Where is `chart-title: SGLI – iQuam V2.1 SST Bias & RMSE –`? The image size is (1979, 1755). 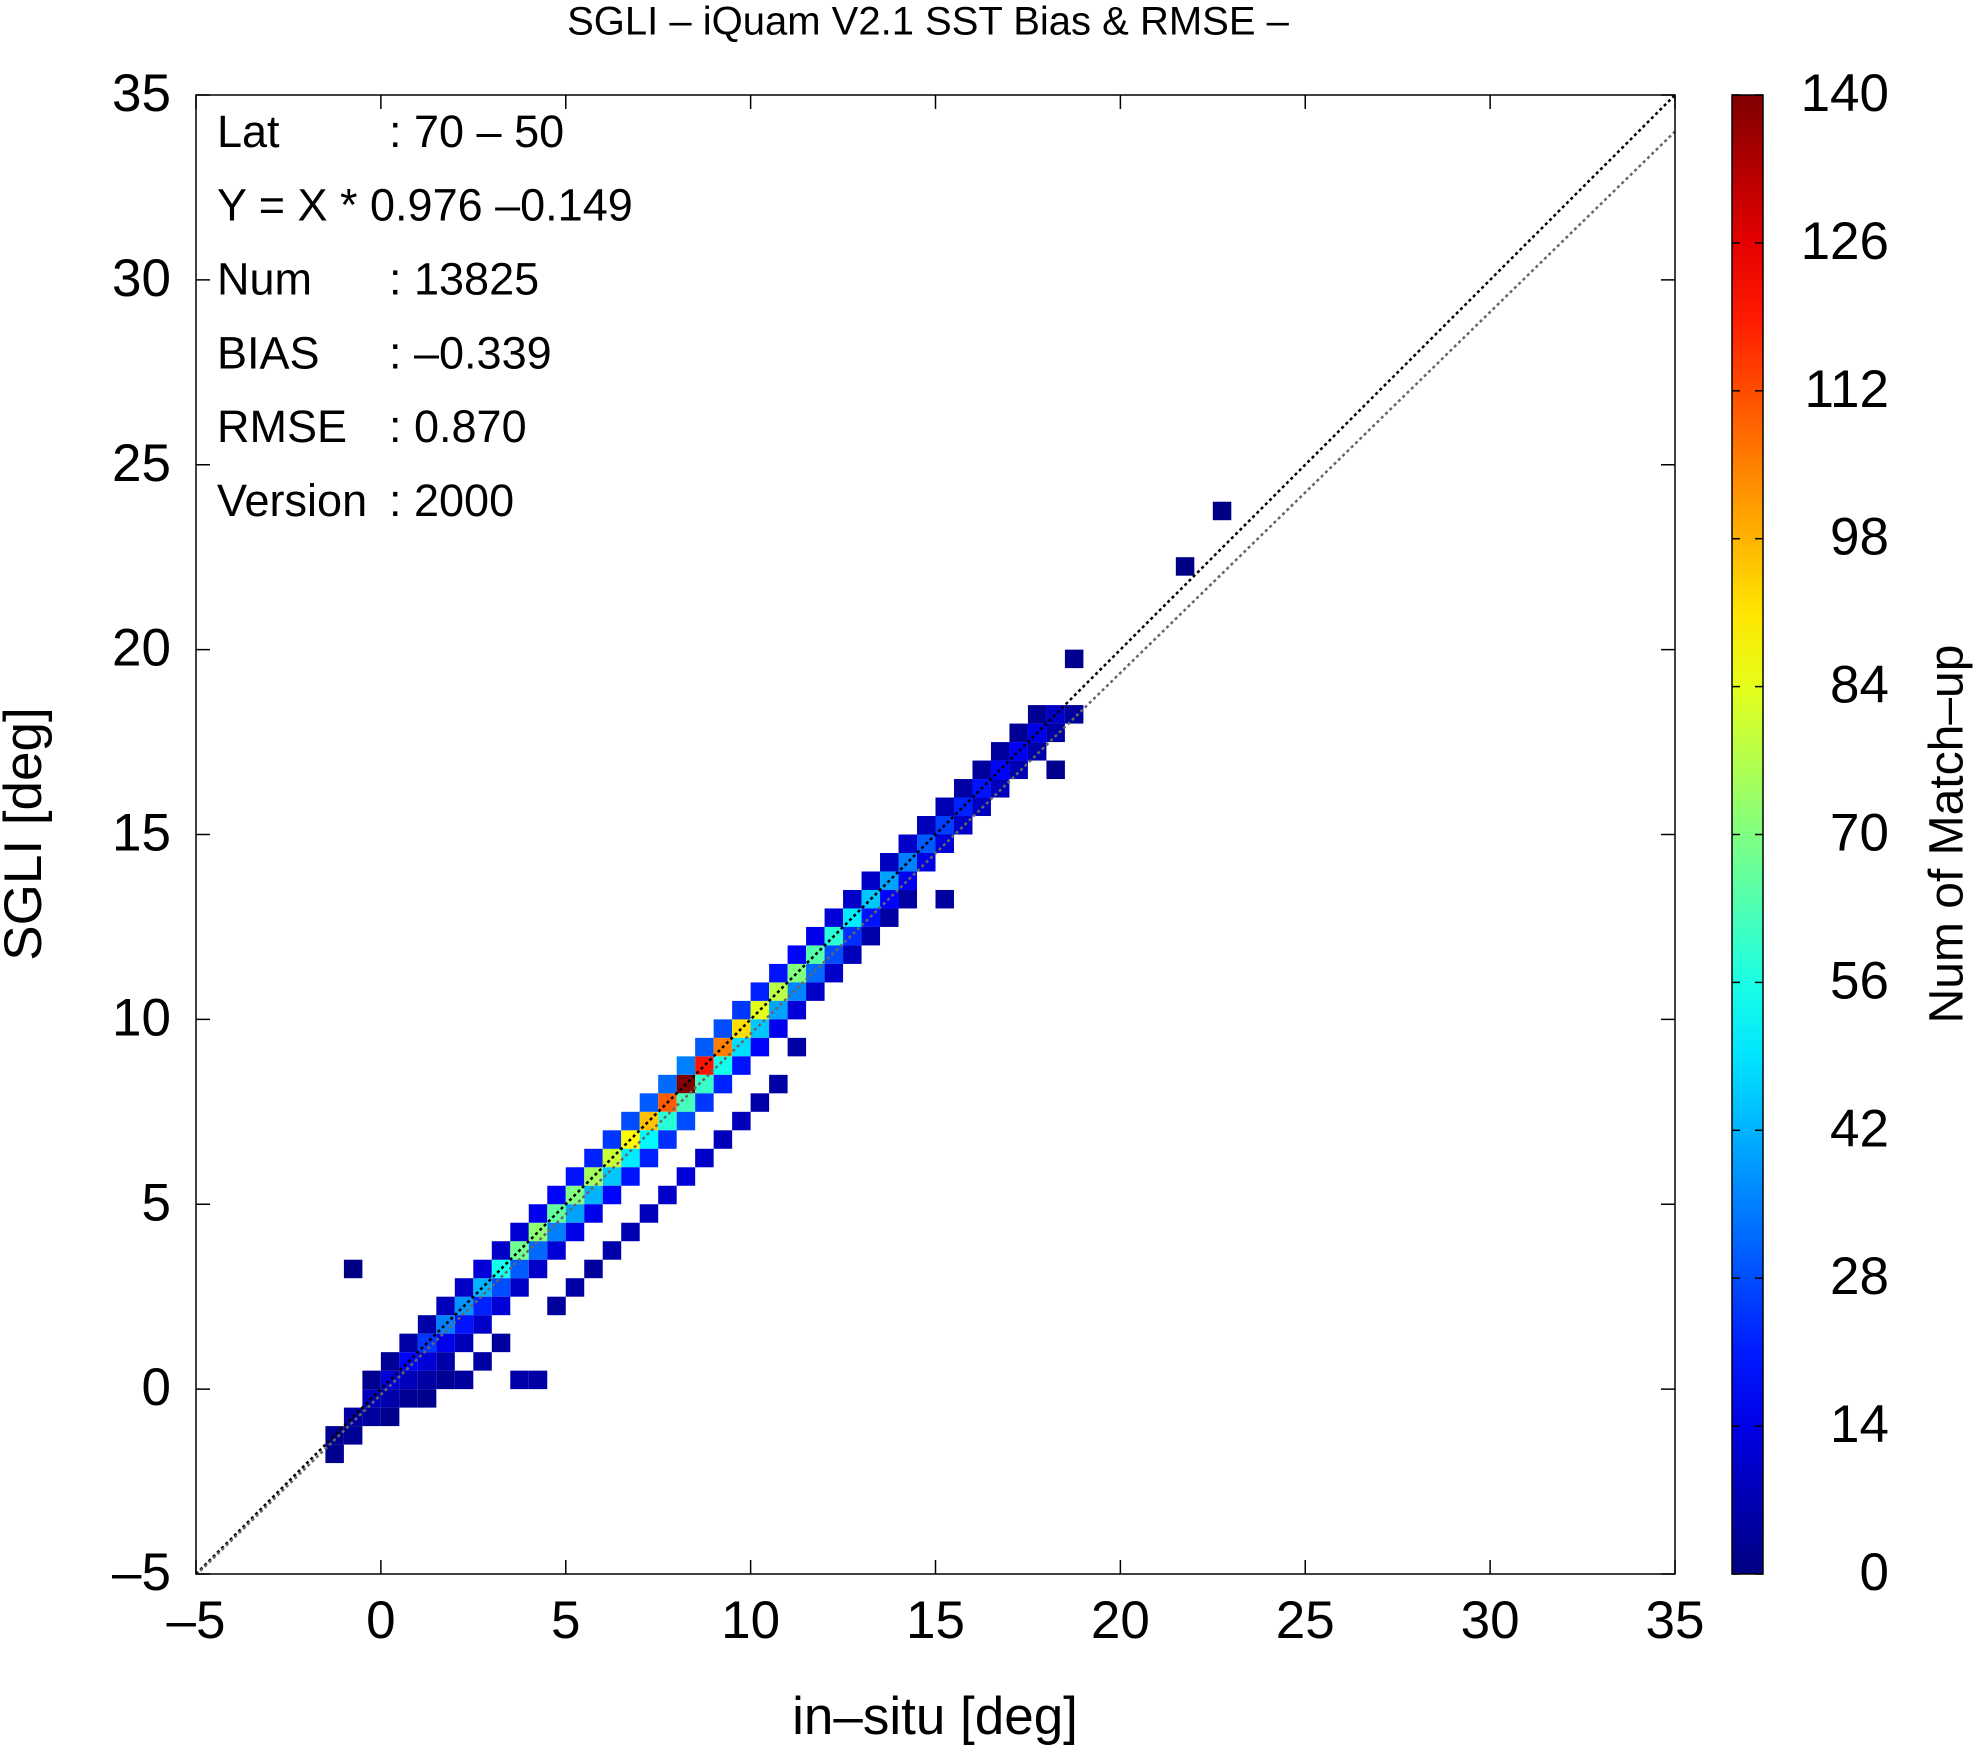
chart-title: SGLI – iQuam V2.1 SST Bias & RMSE – is located at coordinates (928, 22).